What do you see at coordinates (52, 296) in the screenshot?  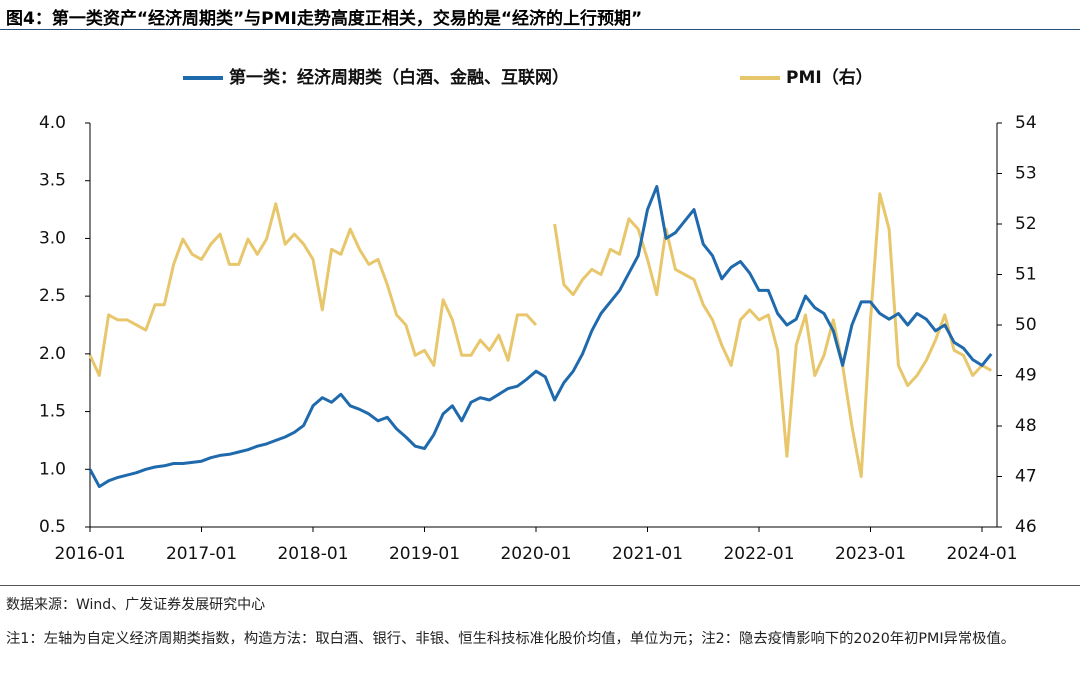 I see `y-tick-label: 2.5` at bounding box center [52, 296].